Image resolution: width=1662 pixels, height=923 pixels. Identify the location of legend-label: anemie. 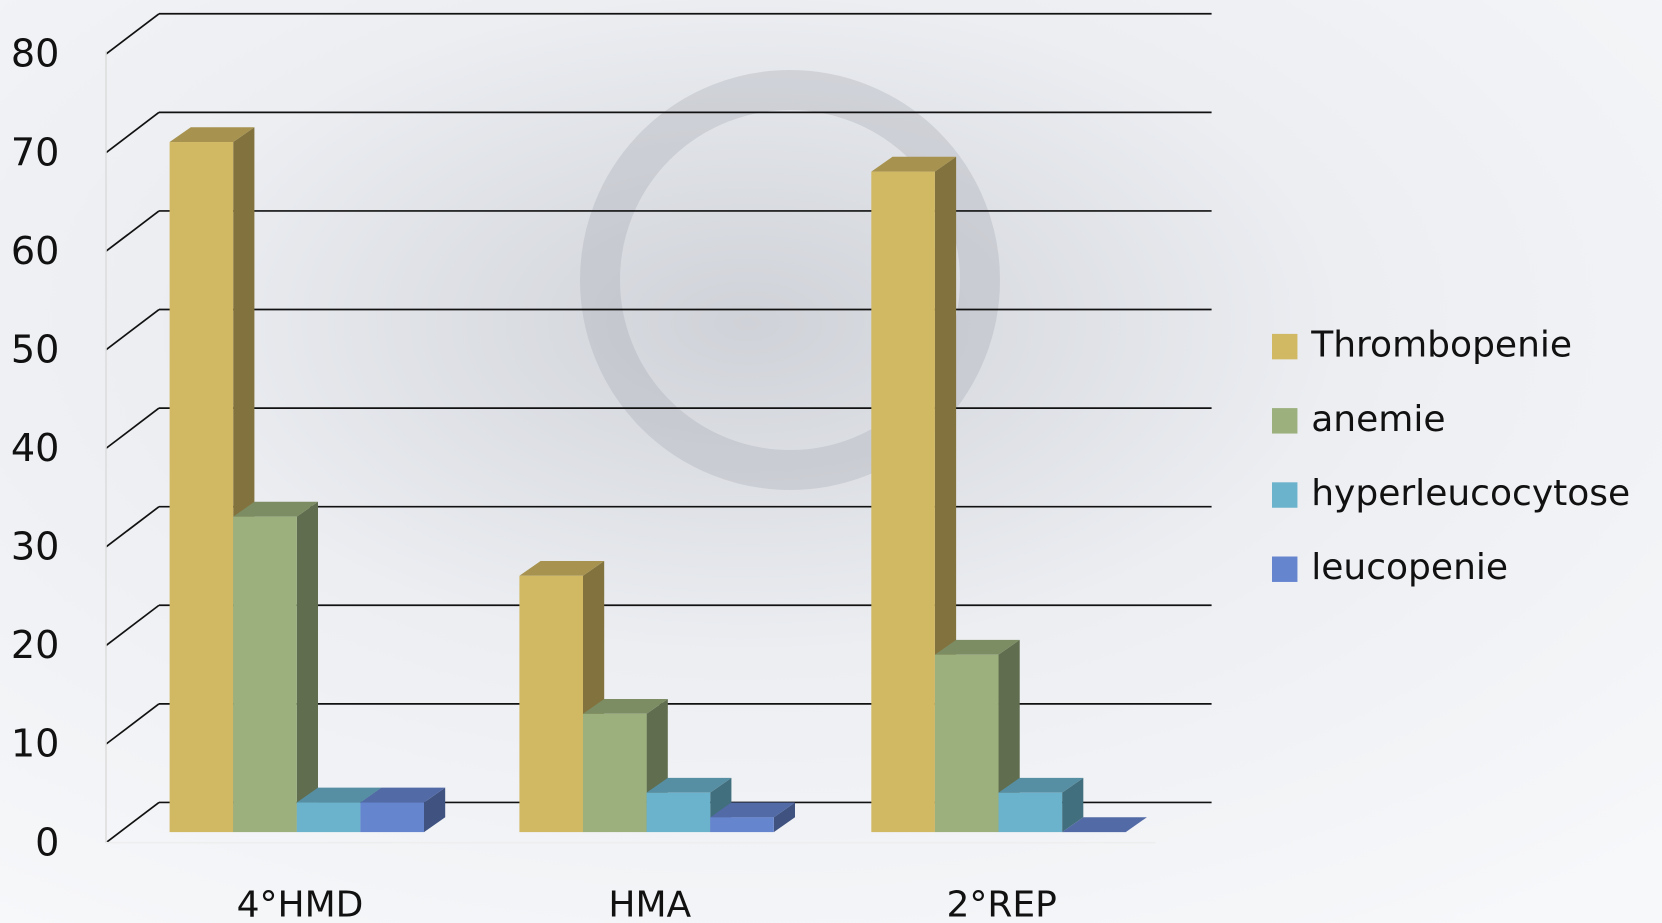
(1378, 419).